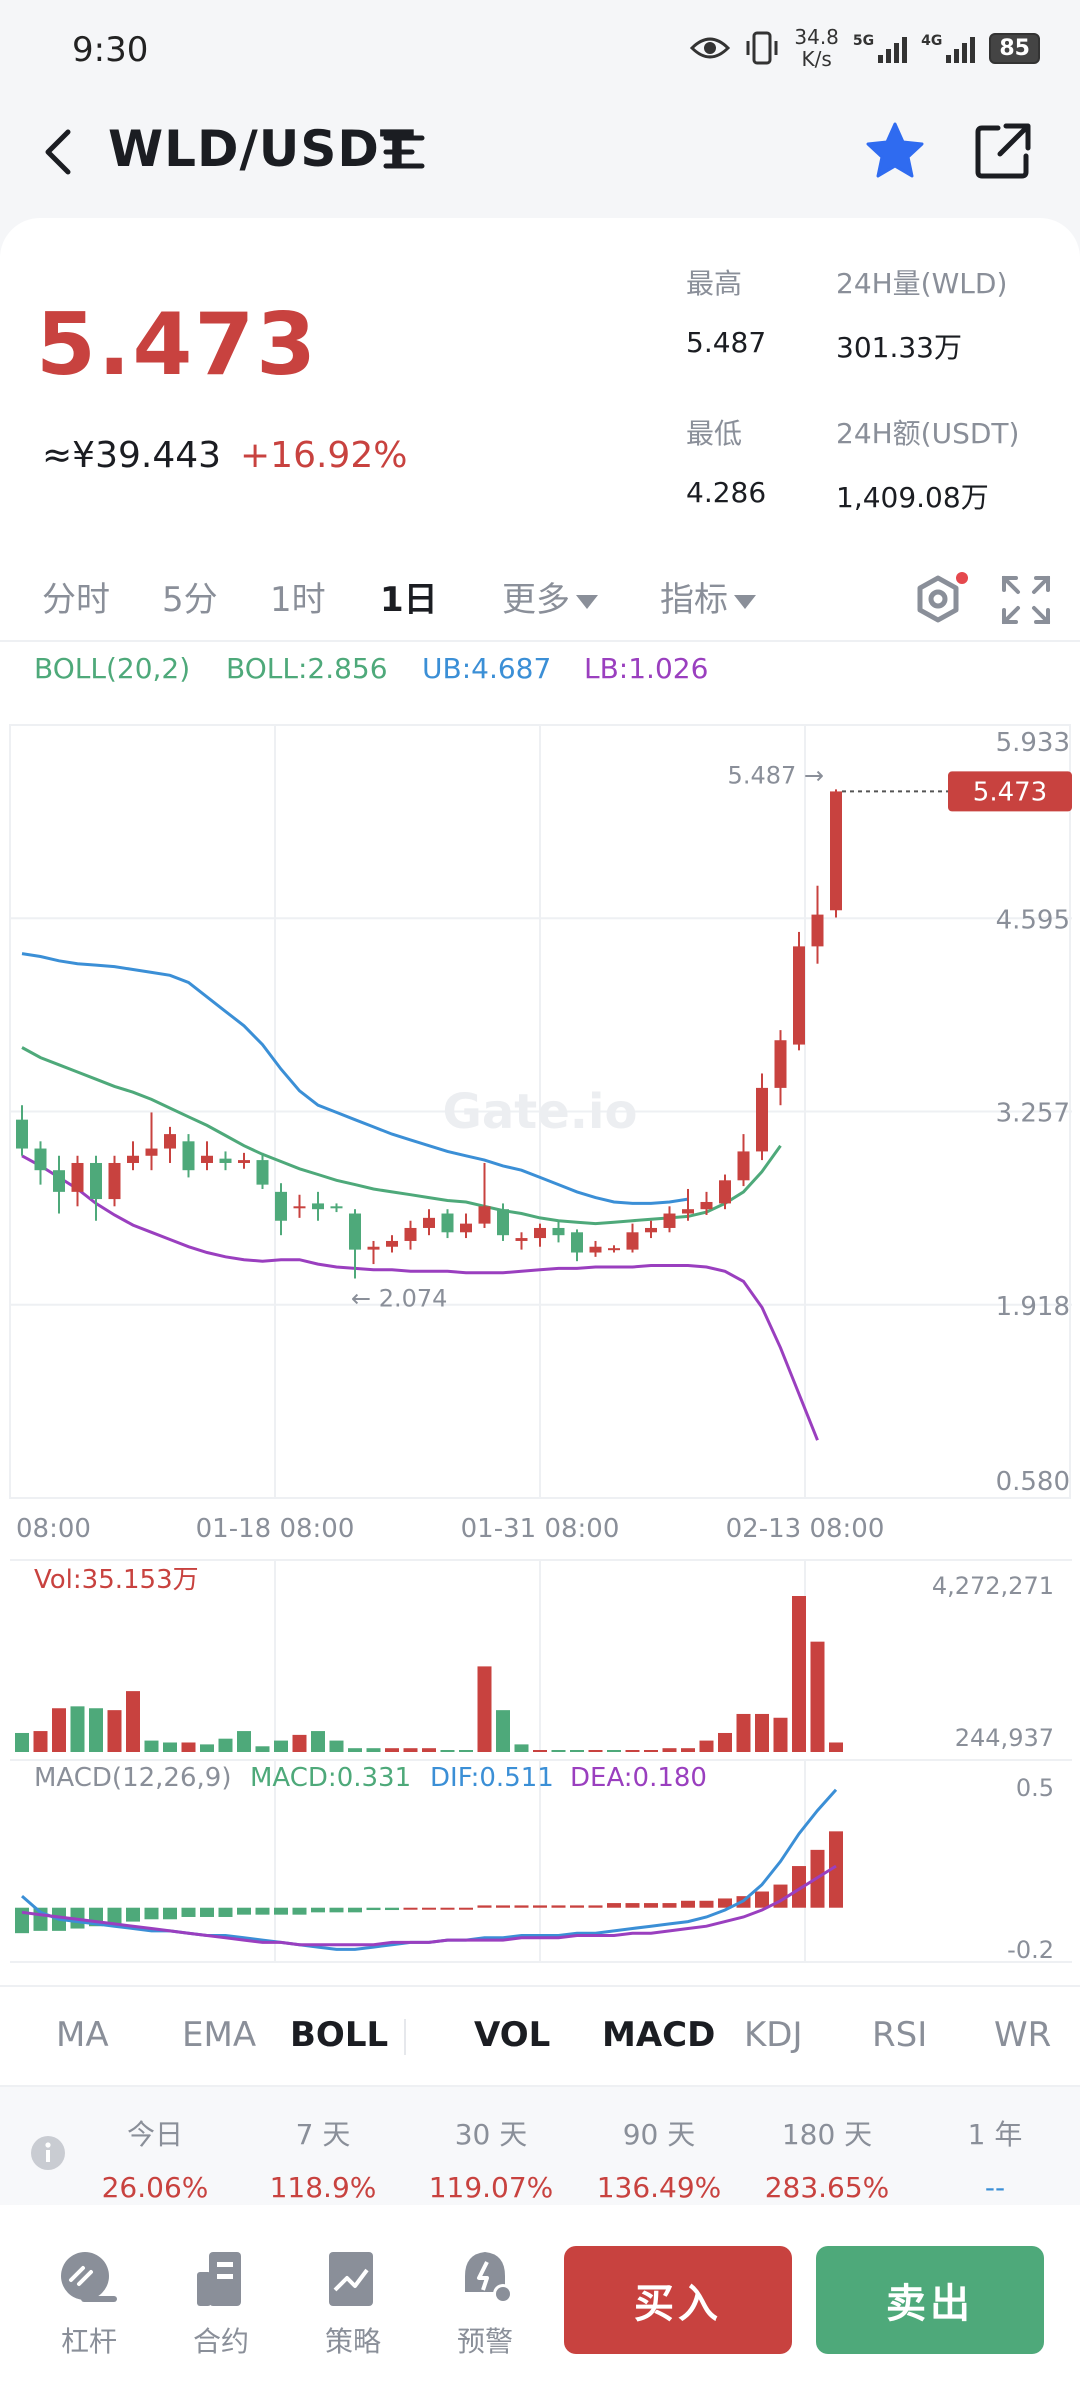 This screenshot has height=2400, width=1080. I want to click on status-time: 9:30, so click(110, 50).